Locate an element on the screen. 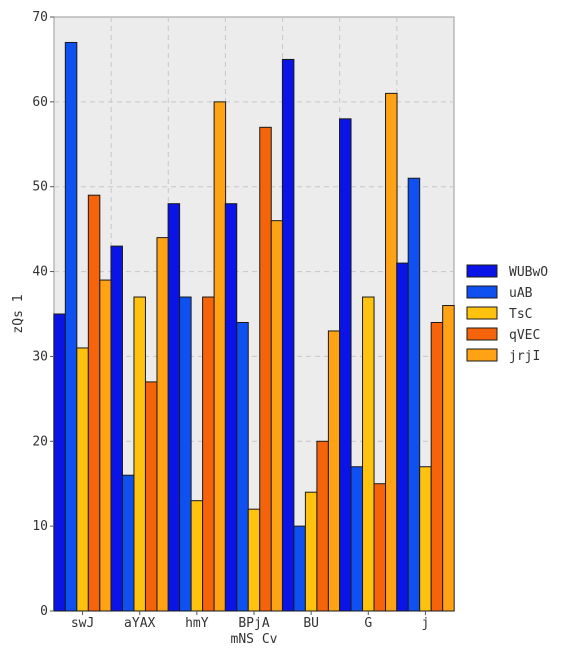  y-tick-label: 20 is located at coordinates (40, 441).